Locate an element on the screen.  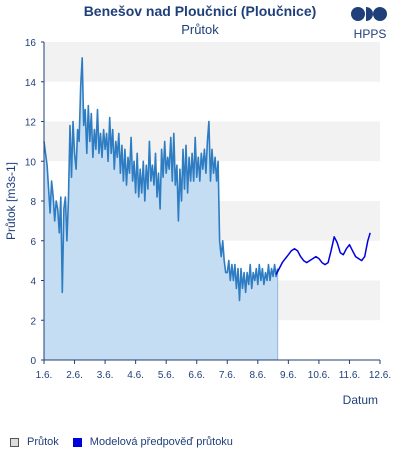
y-axis-label: Průtok [m3s-1] is located at coordinates (11, 201).